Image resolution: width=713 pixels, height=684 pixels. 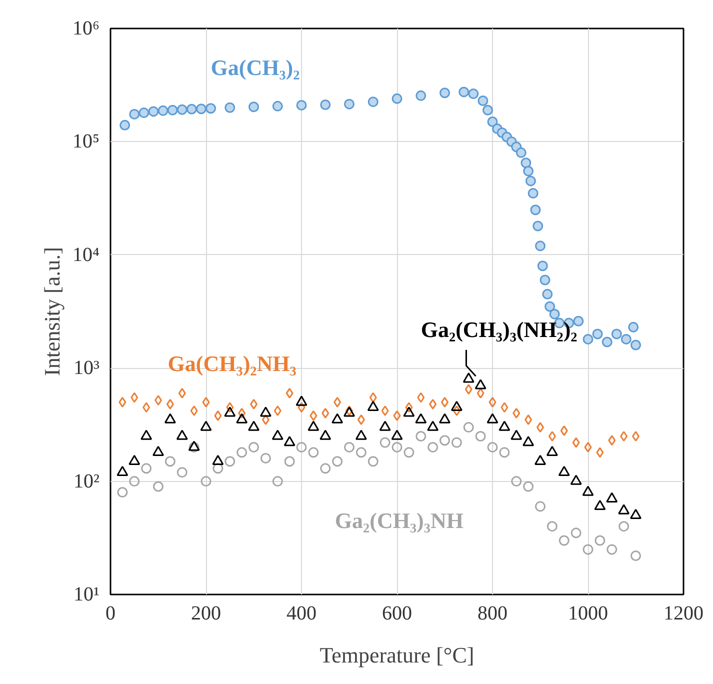 I want to click on y-tick-label: 10⁶, so click(x=86, y=29).